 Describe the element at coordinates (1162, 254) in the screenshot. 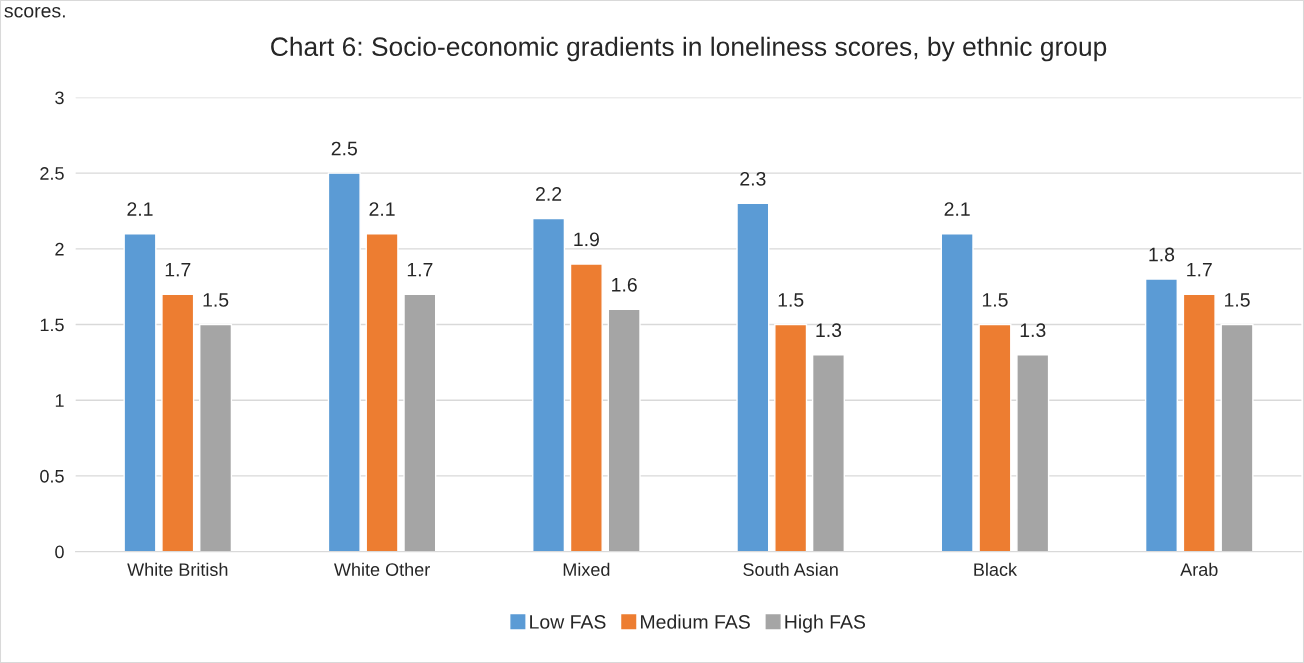

I see `data-label: 1.8` at that location.